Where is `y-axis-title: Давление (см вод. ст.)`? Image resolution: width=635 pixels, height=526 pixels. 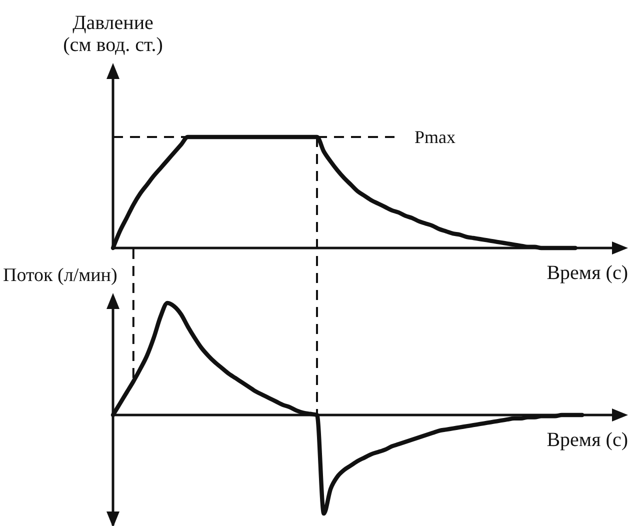 y-axis-title: Давление (см вод. ст.) is located at coordinates (113, 34).